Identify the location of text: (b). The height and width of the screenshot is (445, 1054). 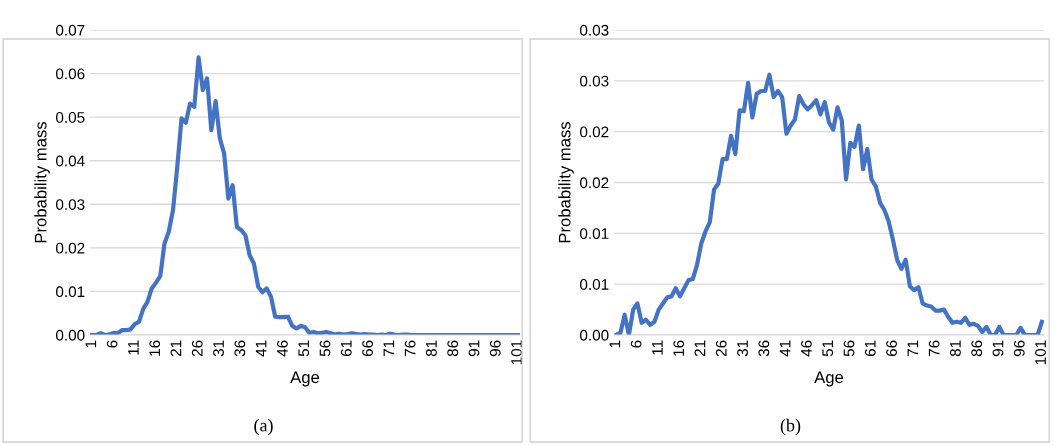
(790, 427).